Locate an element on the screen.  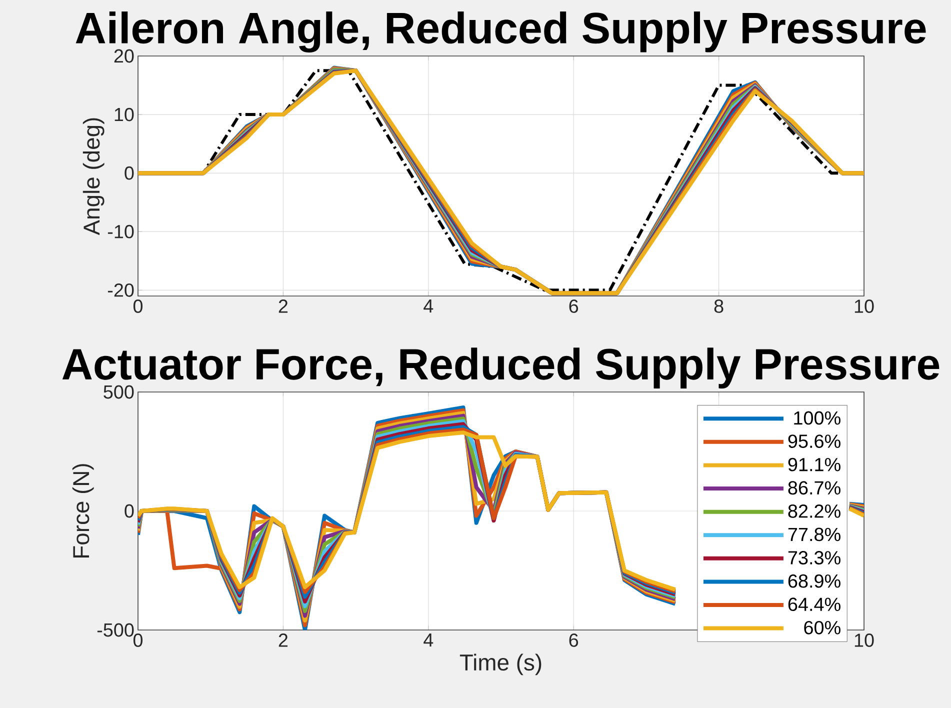
legend-label: 73.3% is located at coordinates (814, 557).